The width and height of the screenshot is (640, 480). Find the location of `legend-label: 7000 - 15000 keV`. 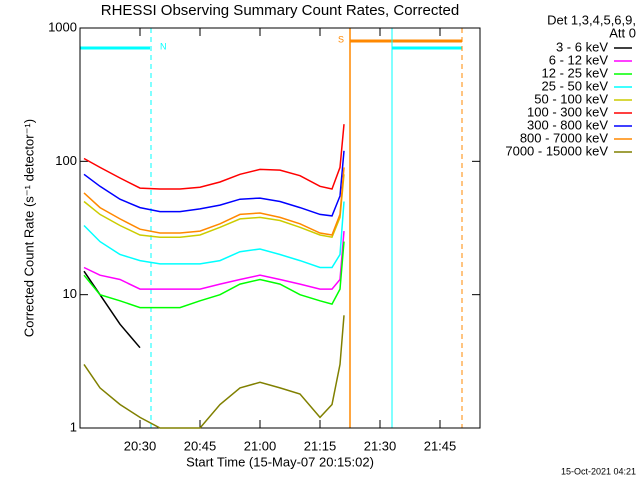

legend-label: 7000 - 15000 keV is located at coordinates (556, 150).